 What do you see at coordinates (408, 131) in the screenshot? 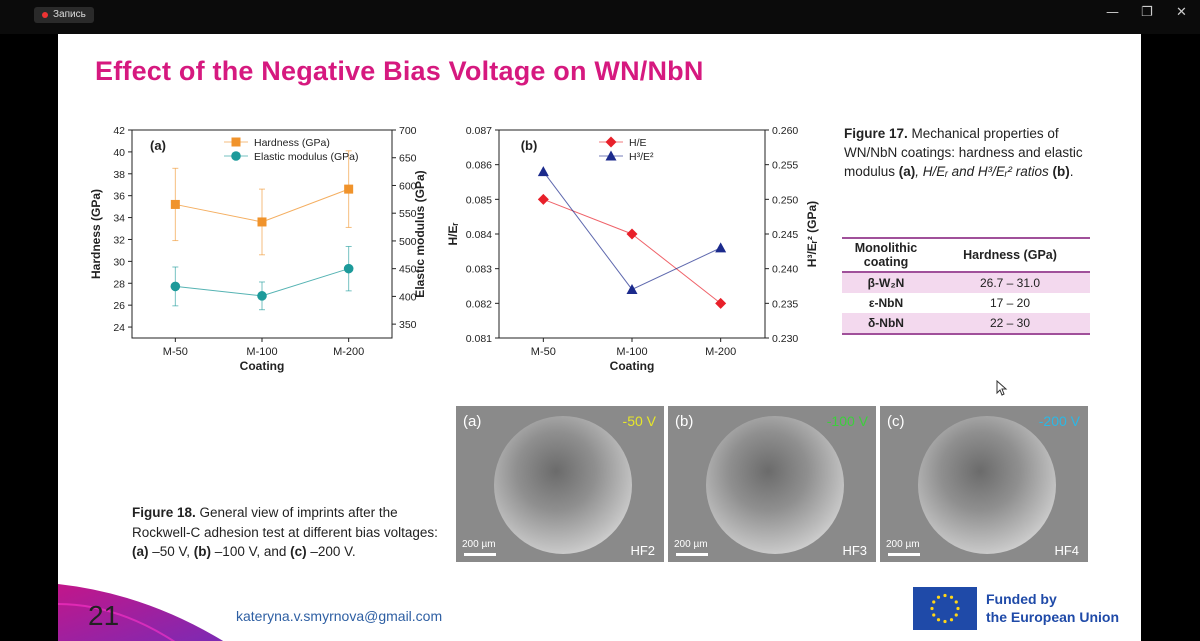
I see `y-right-tick-label: 700` at bounding box center [408, 131].